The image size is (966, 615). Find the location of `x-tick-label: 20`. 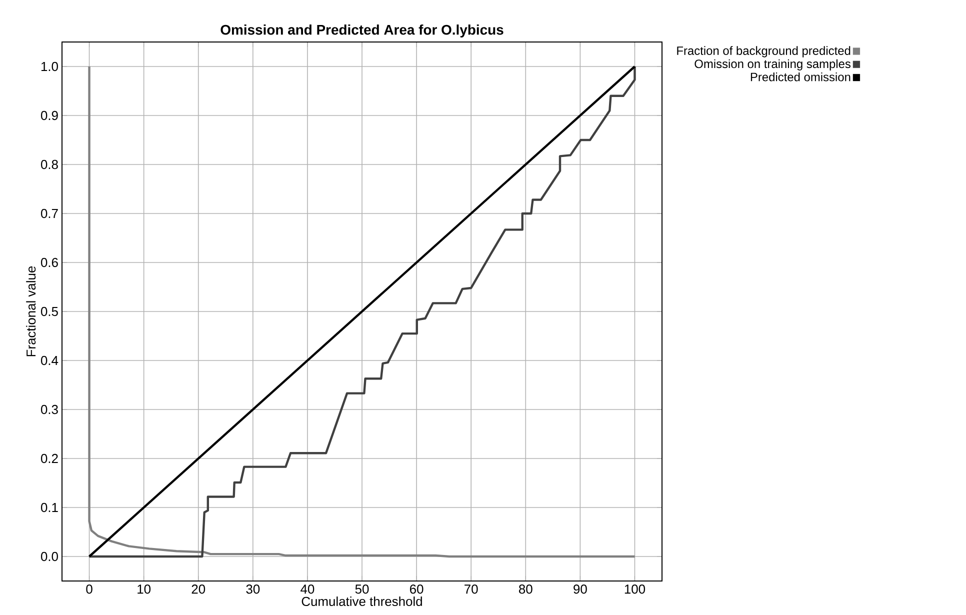

x-tick-label: 20 is located at coordinates (199, 589).